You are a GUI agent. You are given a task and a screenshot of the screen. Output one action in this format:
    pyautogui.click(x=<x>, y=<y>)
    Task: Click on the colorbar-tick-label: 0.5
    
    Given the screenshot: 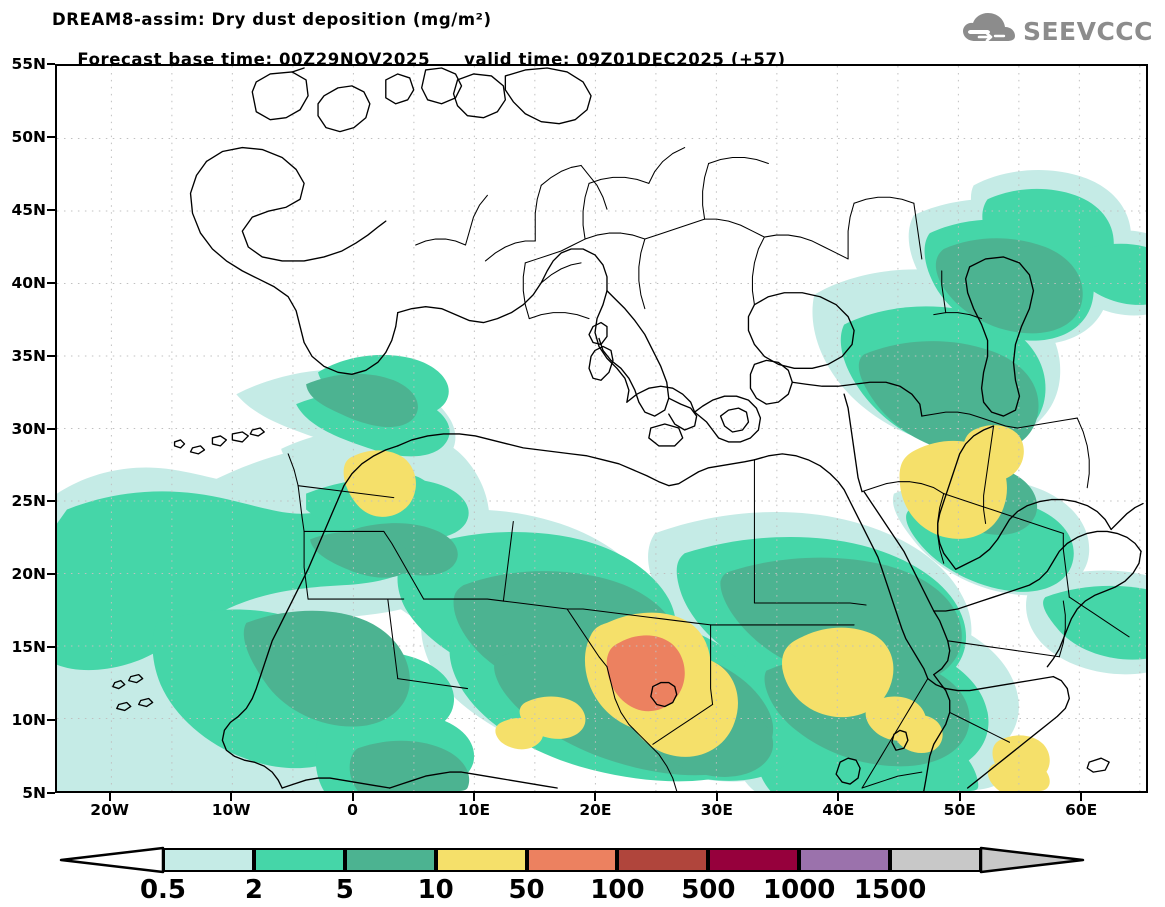 What is the action you would take?
    pyautogui.click(x=163, y=890)
    